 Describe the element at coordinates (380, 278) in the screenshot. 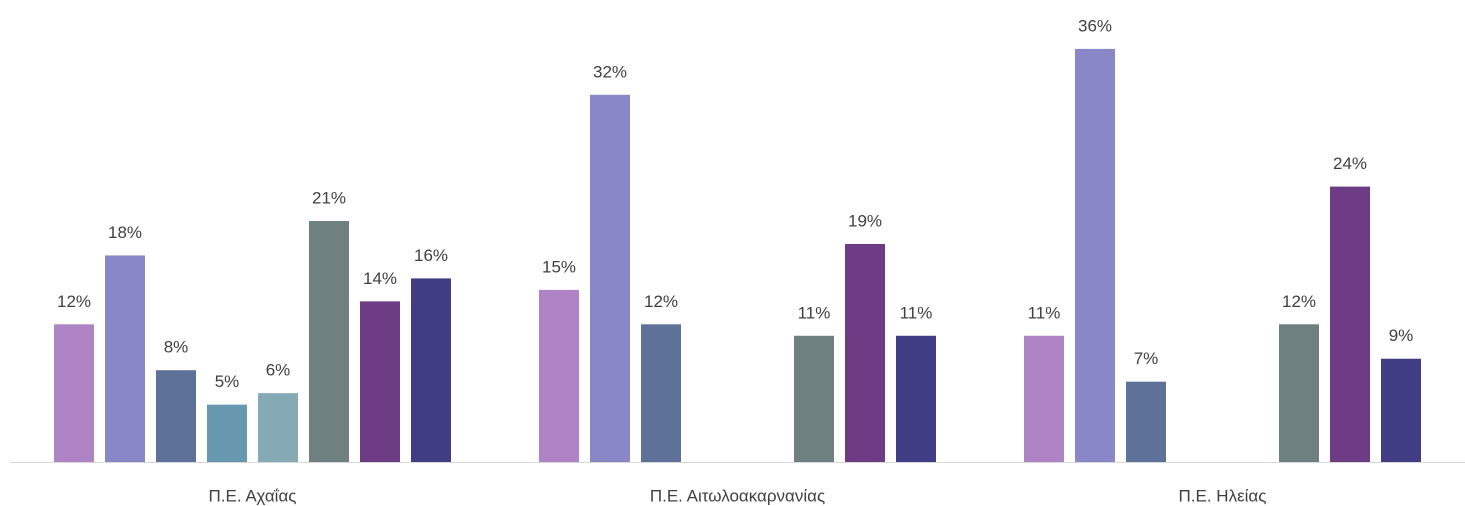

I see `data-label: 14%` at that location.